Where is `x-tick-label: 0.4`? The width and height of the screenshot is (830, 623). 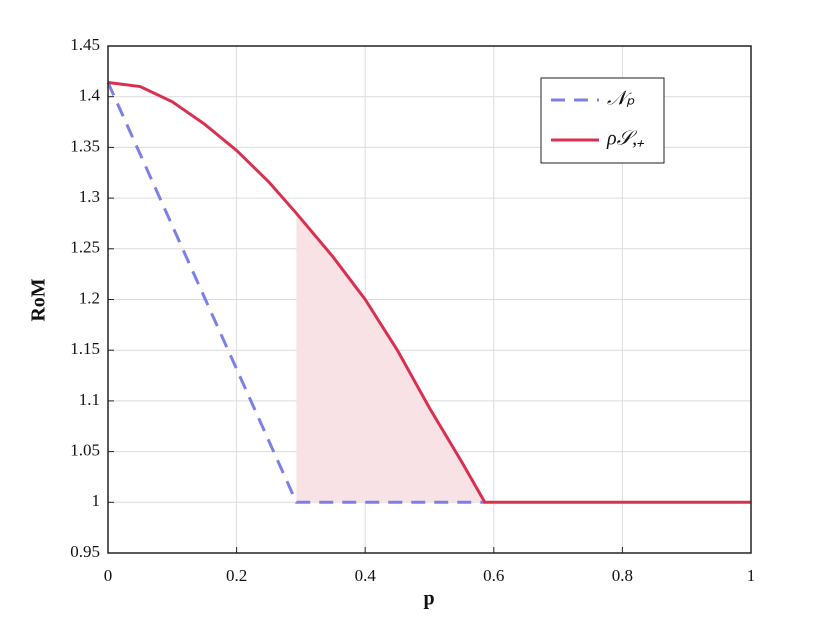
x-tick-label: 0.4 is located at coordinates (366, 575).